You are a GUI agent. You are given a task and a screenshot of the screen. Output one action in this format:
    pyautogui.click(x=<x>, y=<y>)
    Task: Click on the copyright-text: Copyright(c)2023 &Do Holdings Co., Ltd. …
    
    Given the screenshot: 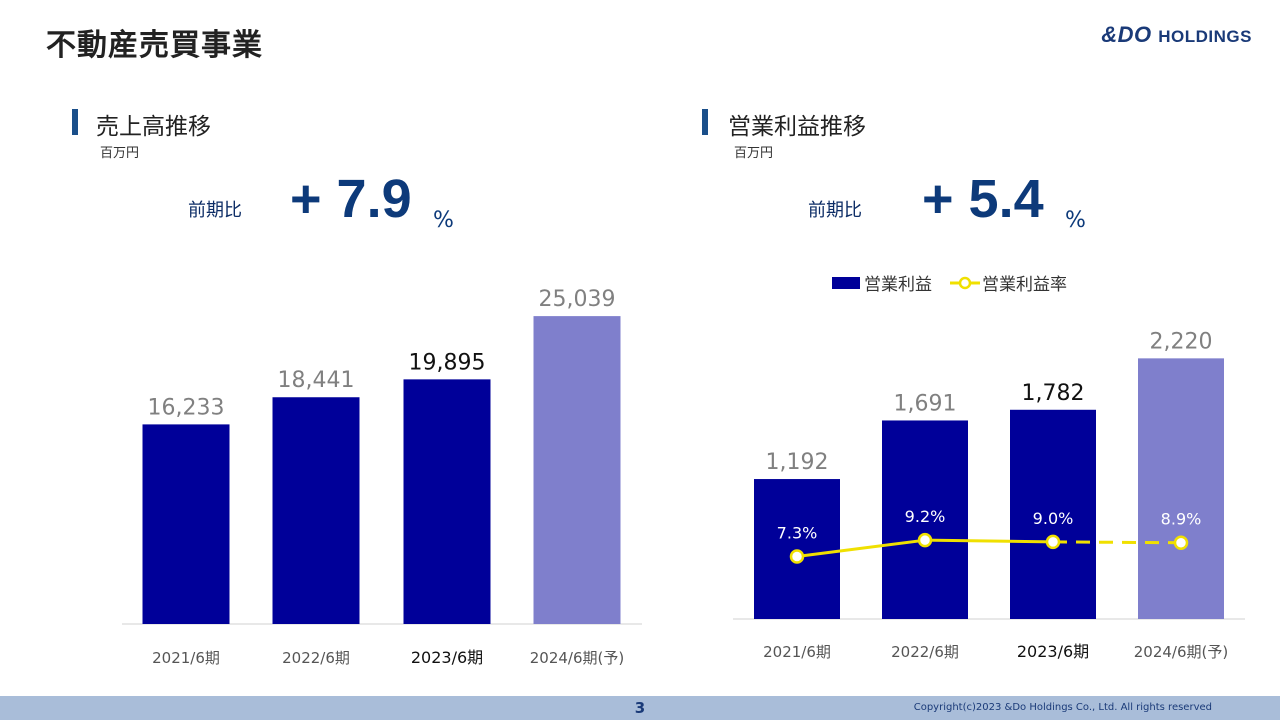 What is the action you would take?
    pyautogui.click(x=1062, y=707)
    